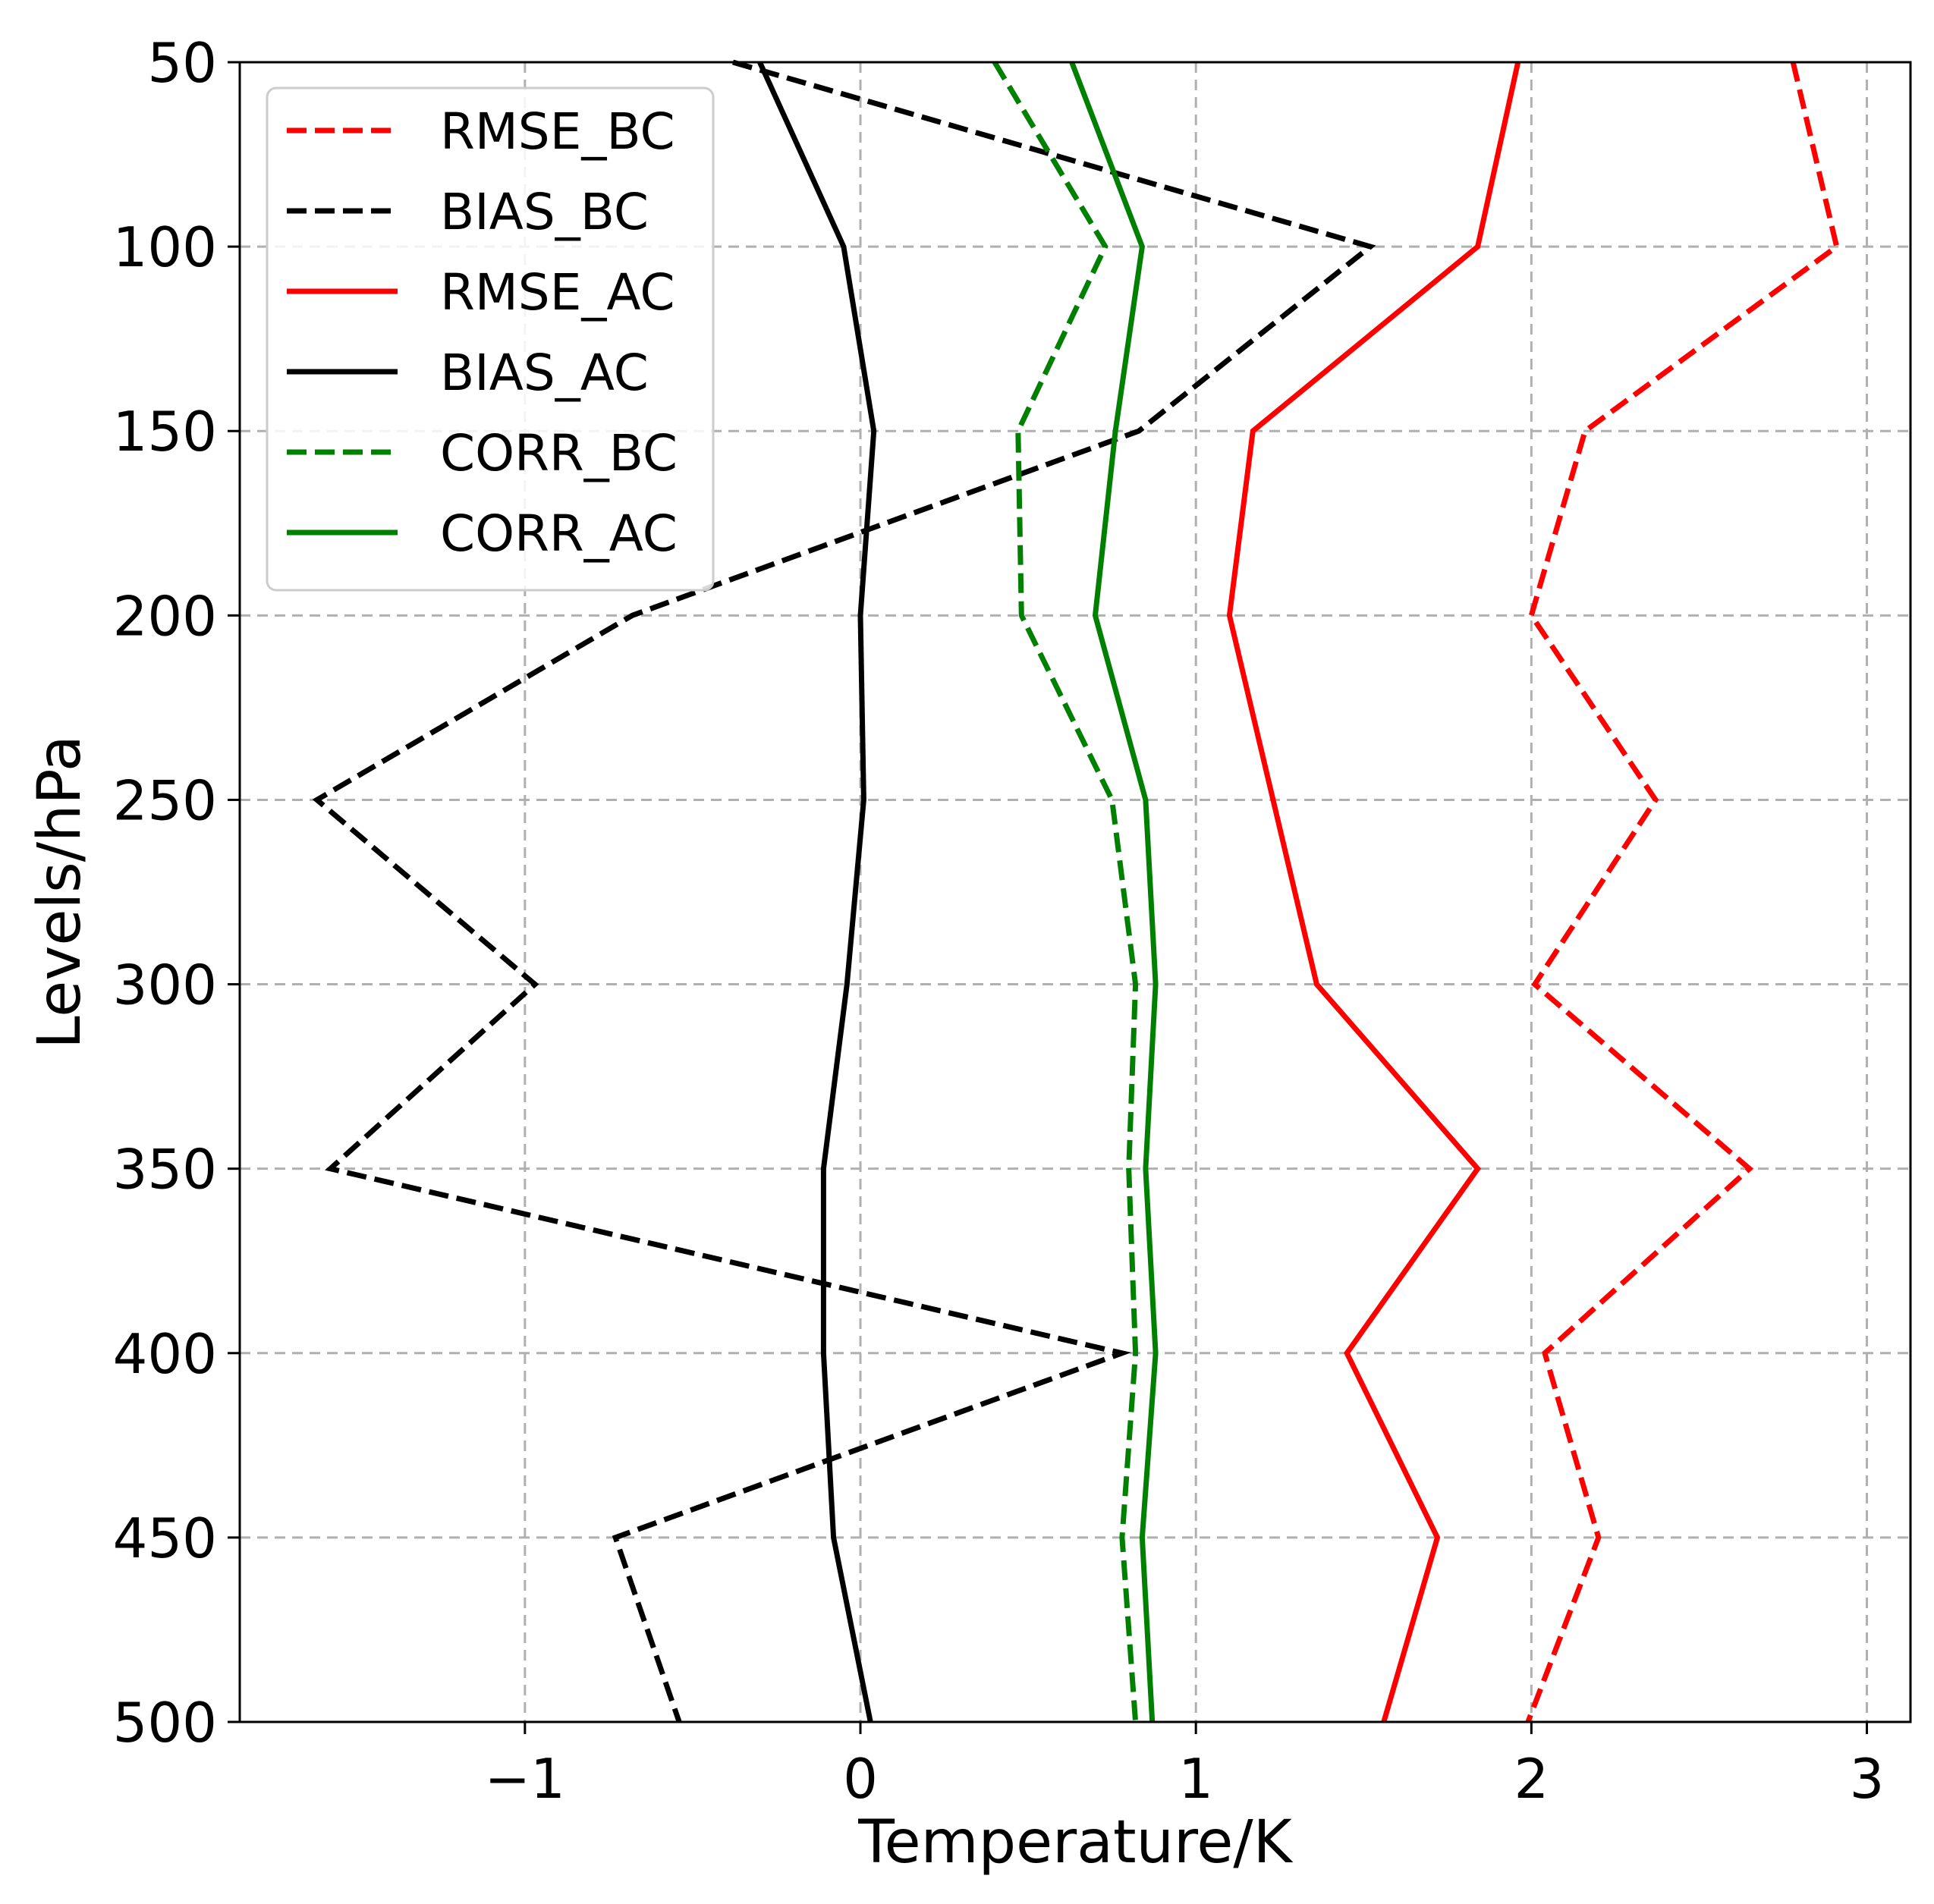  What do you see at coordinates (165, 432) in the screenshot?
I see `y-tick-label: 150` at bounding box center [165, 432].